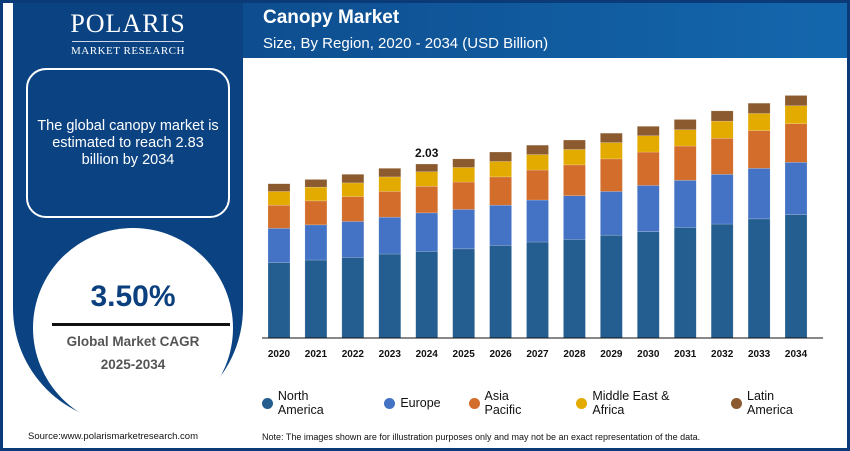  What do you see at coordinates (390, 184) in the screenshot?
I see `bar-2023-middle-east-africa` at bounding box center [390, 184].